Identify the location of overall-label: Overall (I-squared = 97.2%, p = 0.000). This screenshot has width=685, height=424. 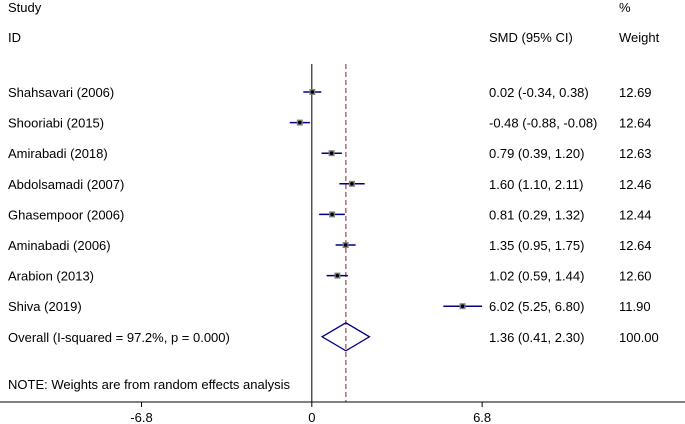
(119, 337).